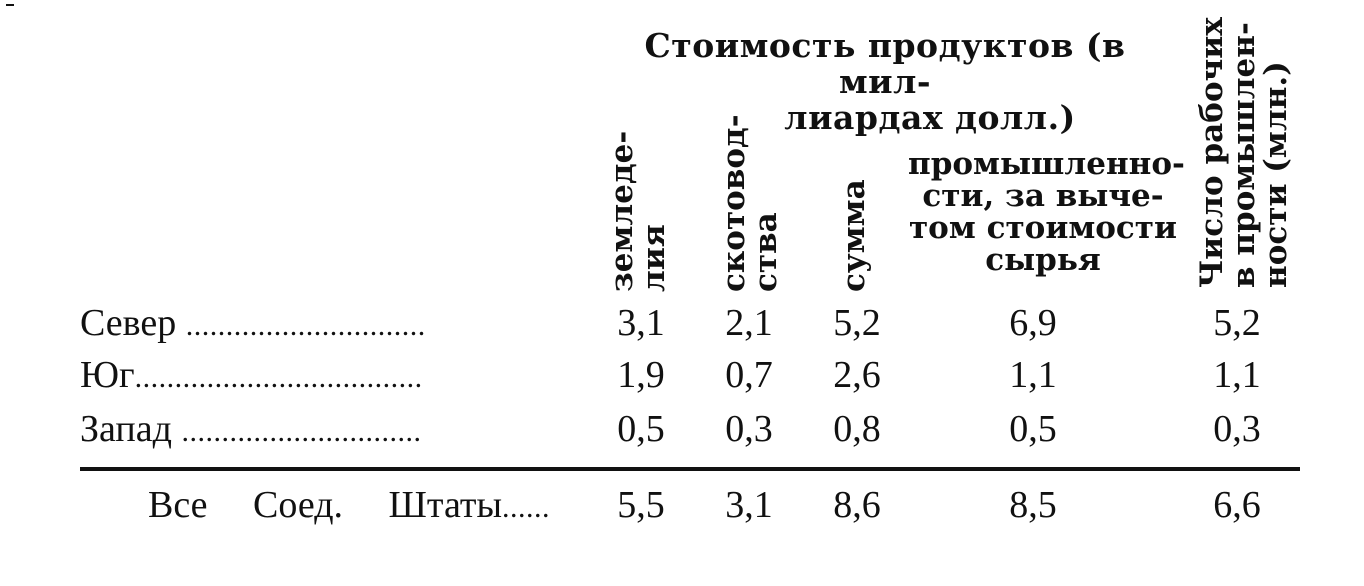 The image size is (1364, 586). Describe the element at coordinates (749, 375) in the screenshot. I see `cell-livestock: 0,7` at that location.